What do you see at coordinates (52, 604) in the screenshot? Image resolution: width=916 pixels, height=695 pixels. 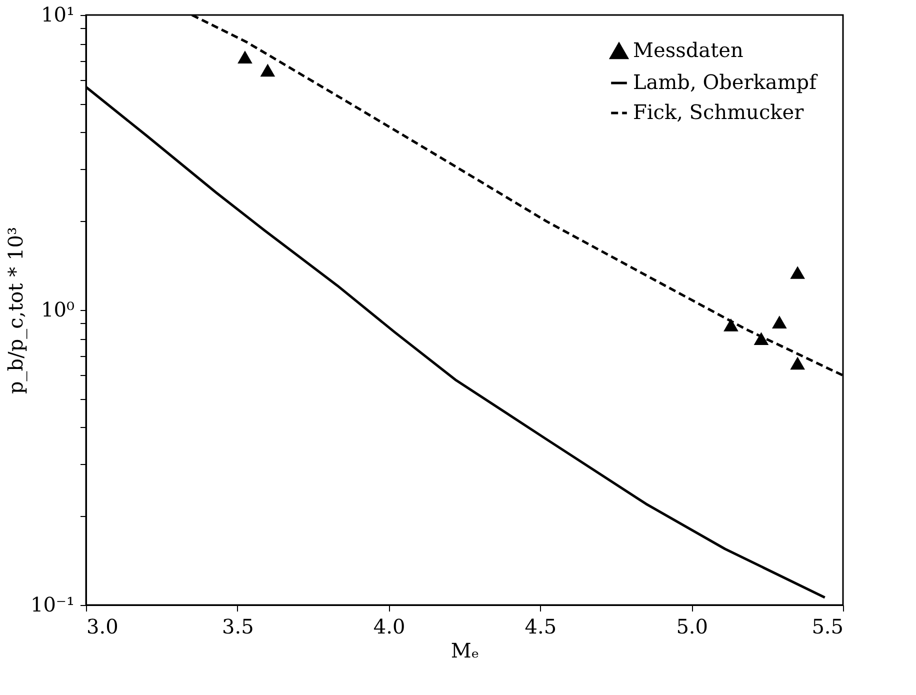 I see `y-tick-label: 10⁻¹` at bounding box center [52, 604].